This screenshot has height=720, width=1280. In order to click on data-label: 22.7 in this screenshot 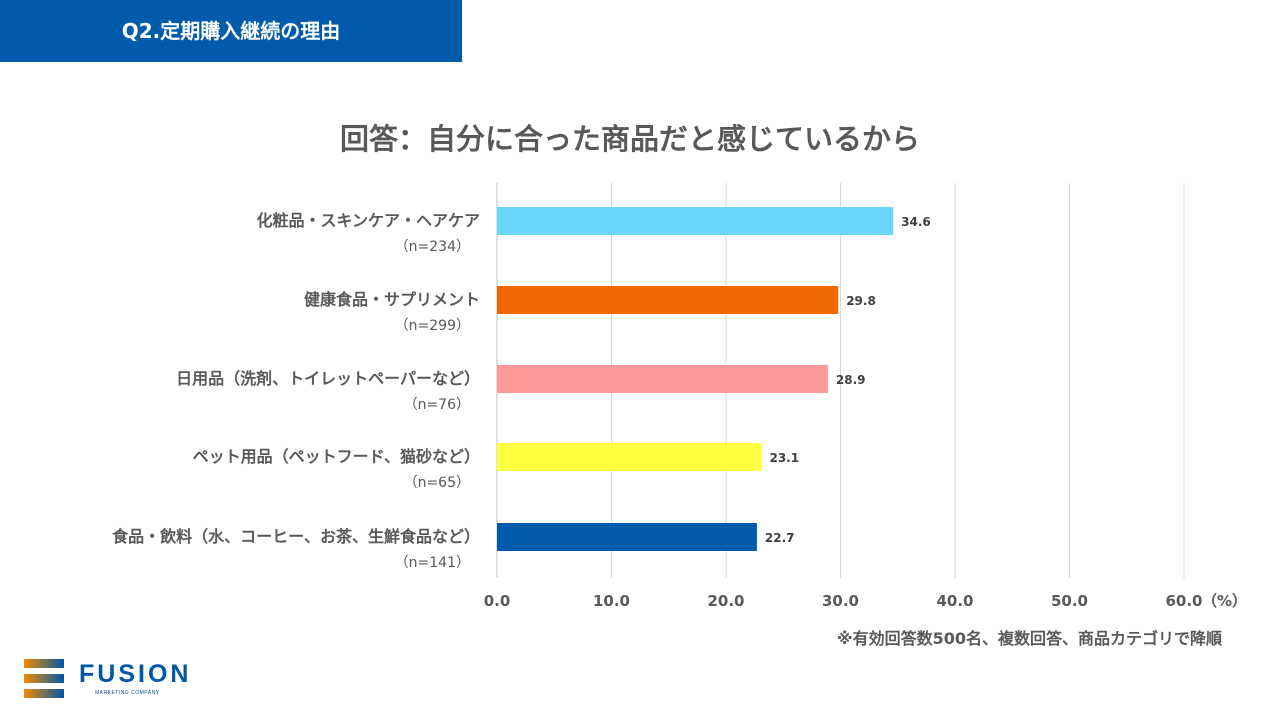, I will do `click(780, 538)`.